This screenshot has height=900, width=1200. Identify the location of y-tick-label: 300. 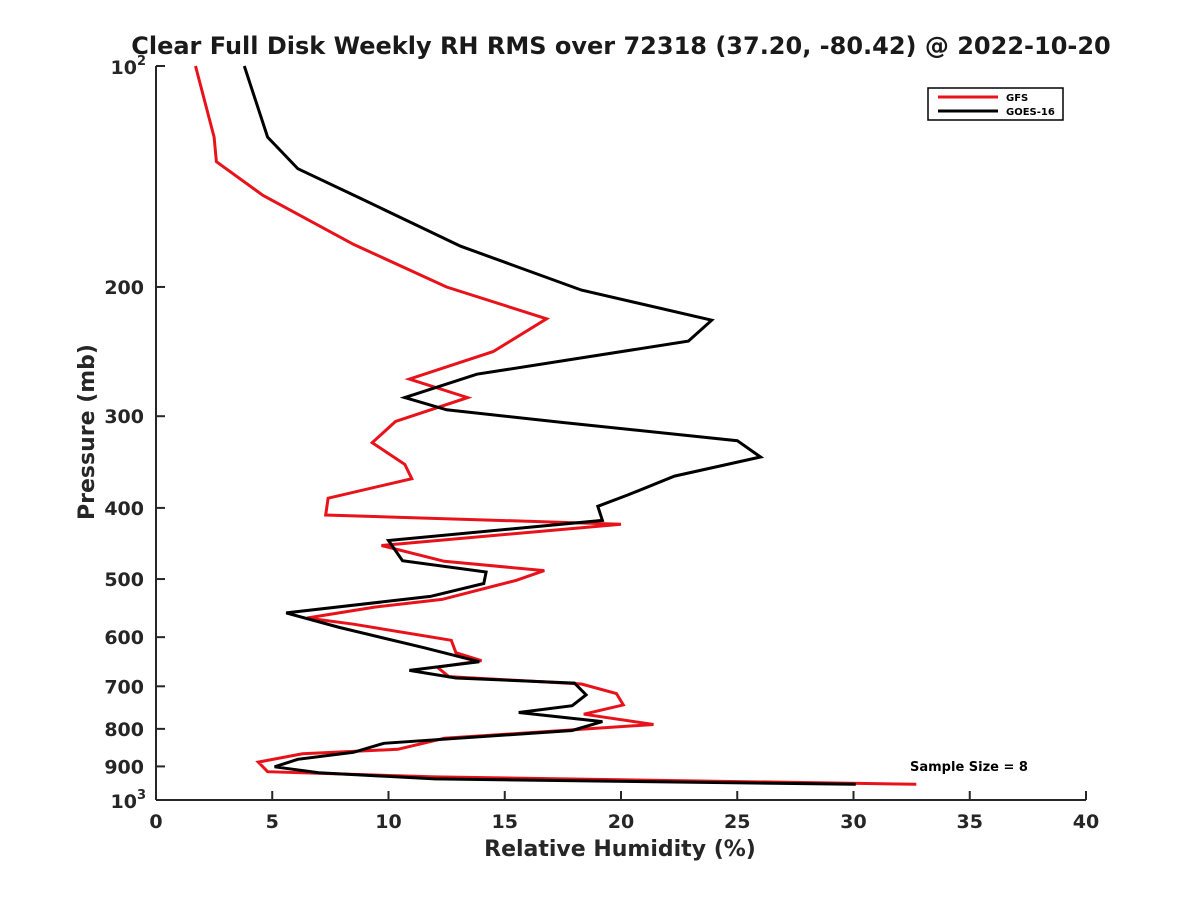
(124, 417).